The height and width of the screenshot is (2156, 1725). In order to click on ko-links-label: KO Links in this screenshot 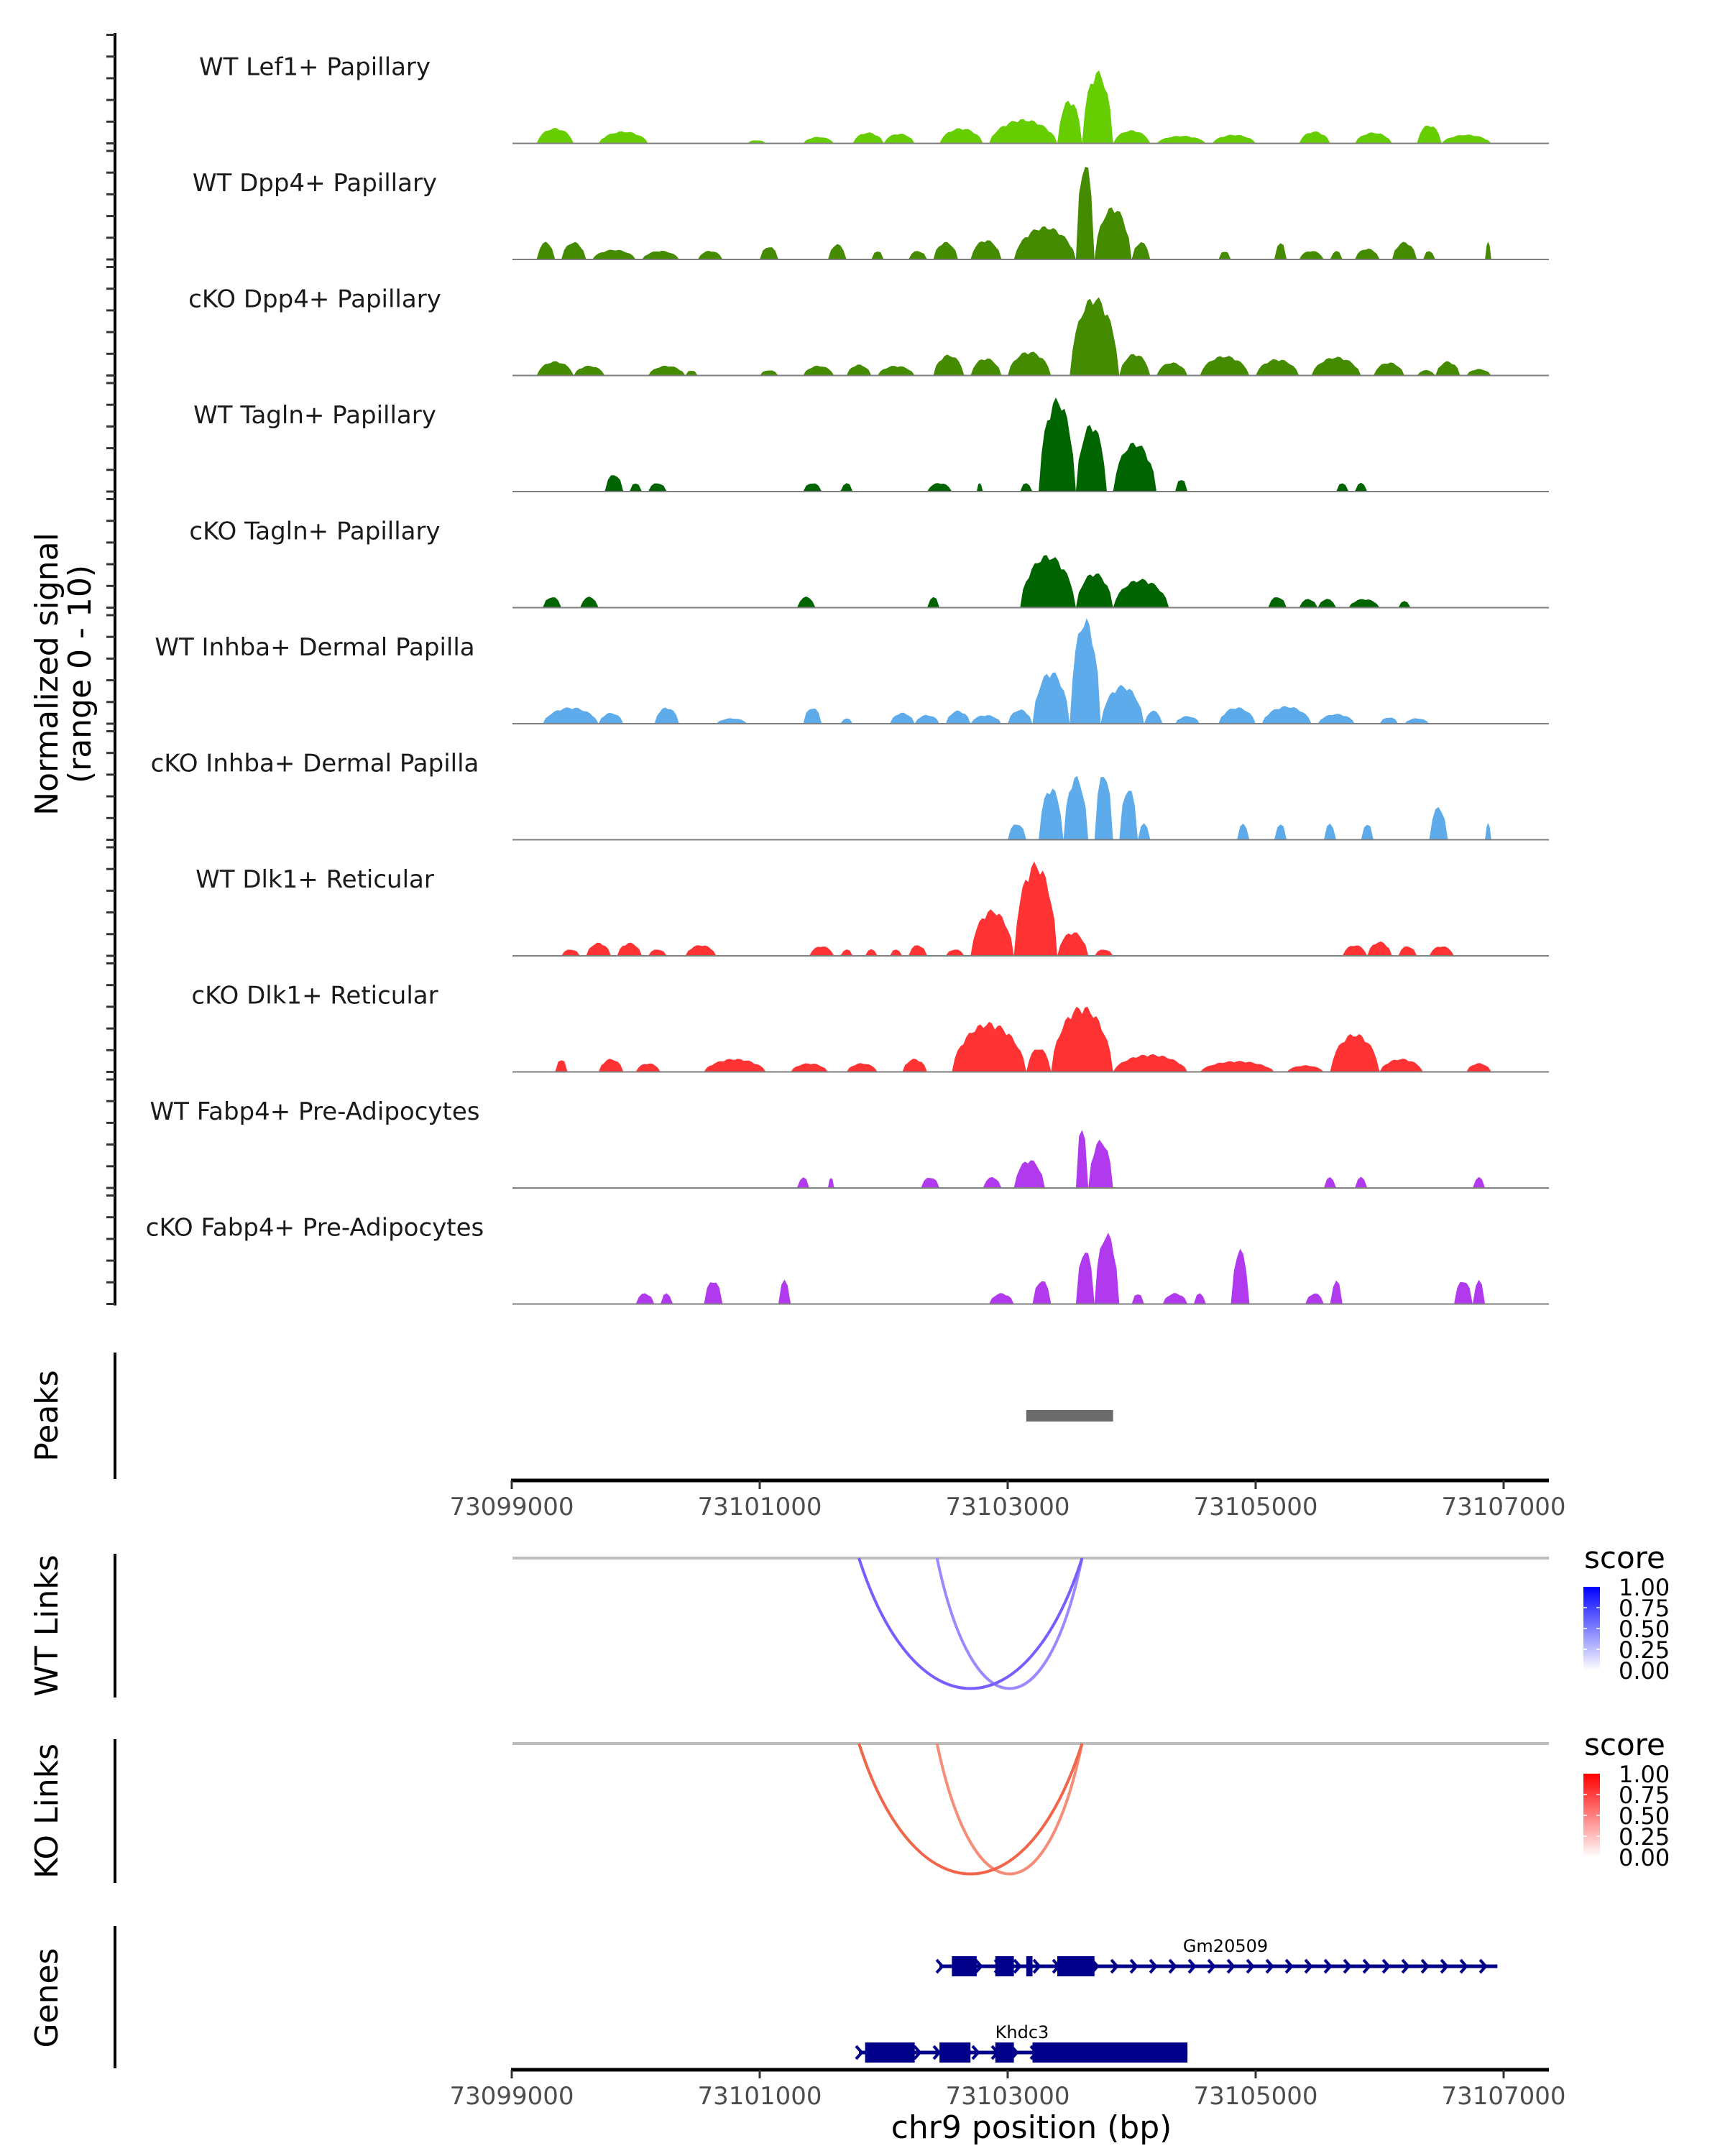, I will do `click(47, 1811)`.